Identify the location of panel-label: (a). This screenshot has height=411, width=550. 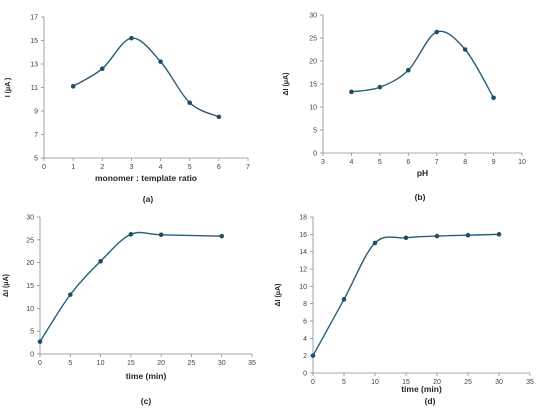
(148, 199).